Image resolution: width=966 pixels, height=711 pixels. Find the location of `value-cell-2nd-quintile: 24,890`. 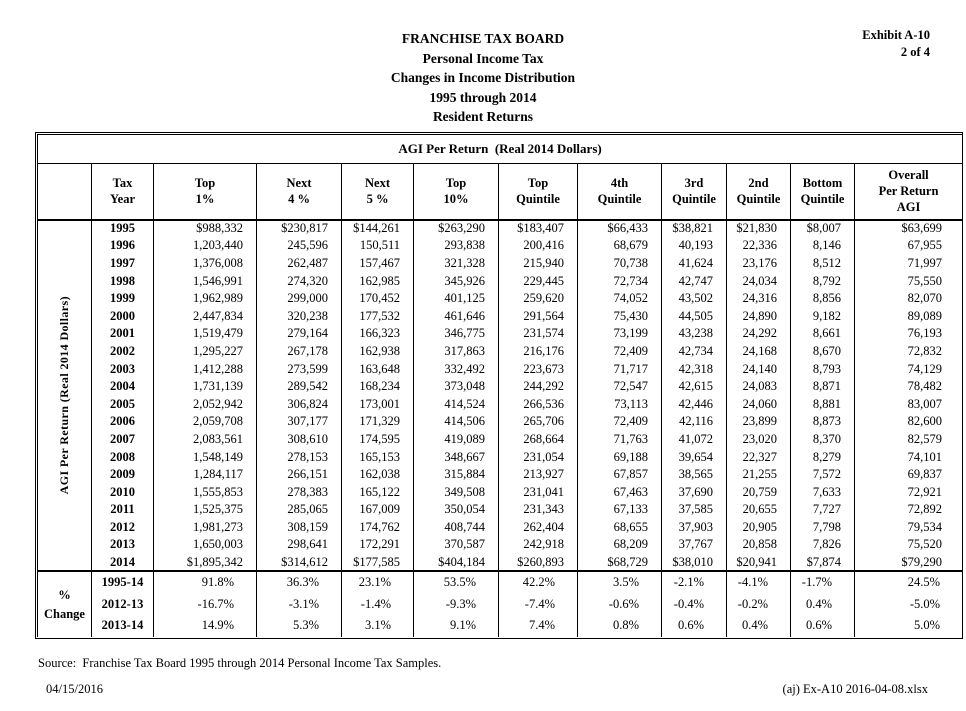

value-cell-2nd-quintile: 24,890 is located at coordinates (758, 316).